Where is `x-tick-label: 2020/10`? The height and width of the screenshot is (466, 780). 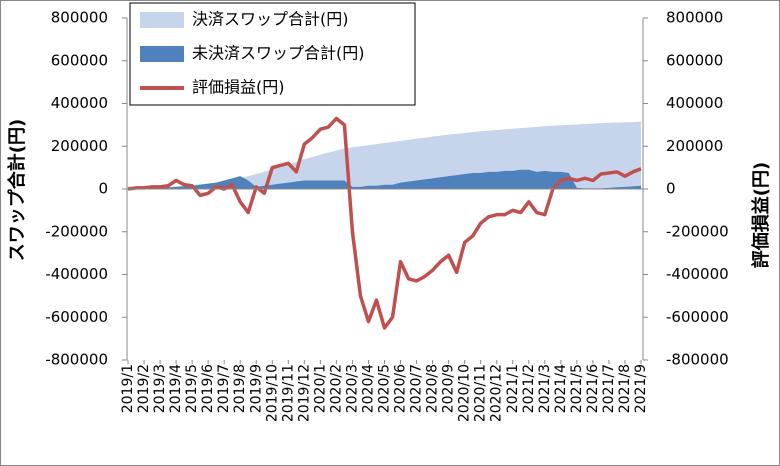
x-tick-label: 2020/10 is located at coordinates (465, 393).